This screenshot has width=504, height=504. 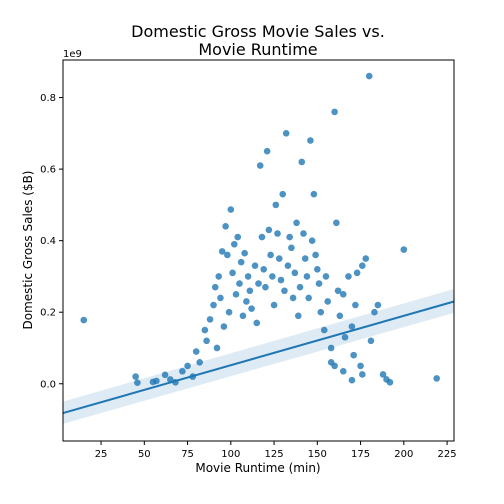 What do you see at coordinates (257, 49) in the screenshot?
I see `chart-title-line-2: Movie Runtime` at bounding box center [257, 49].